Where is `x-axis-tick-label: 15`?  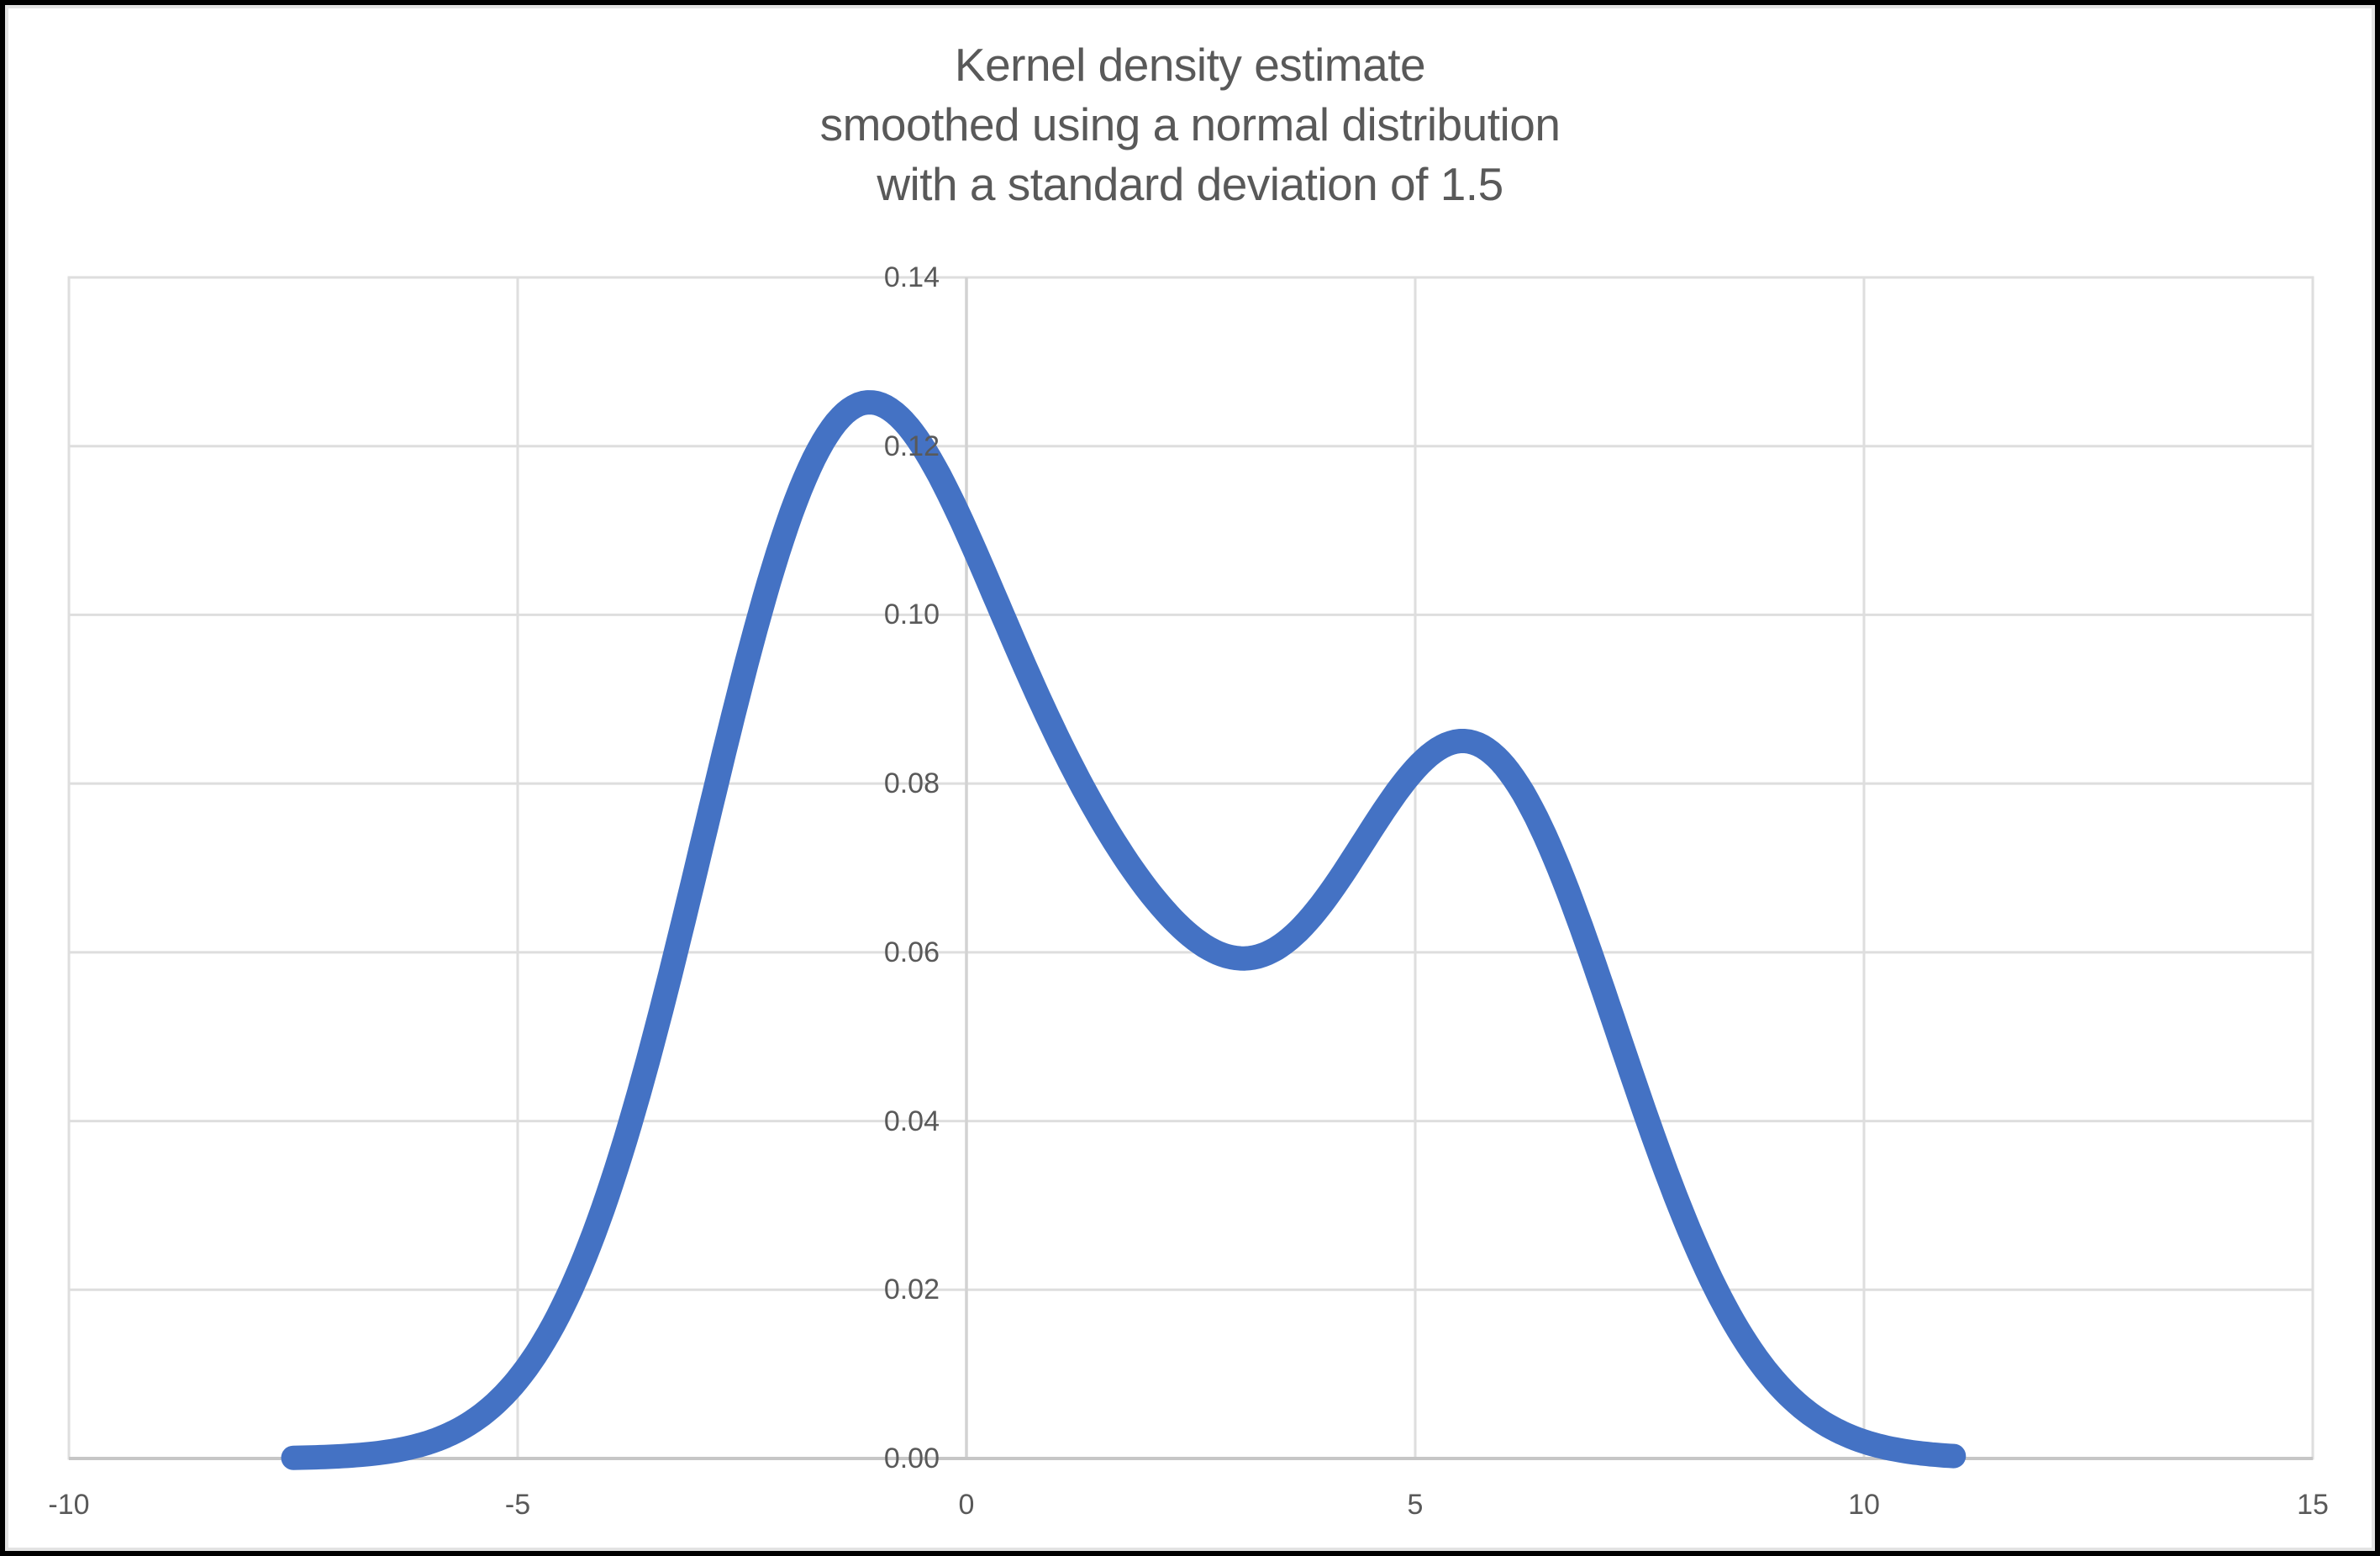 x-axis-tick-label: 15 is located at coordinates (2313, 1505).